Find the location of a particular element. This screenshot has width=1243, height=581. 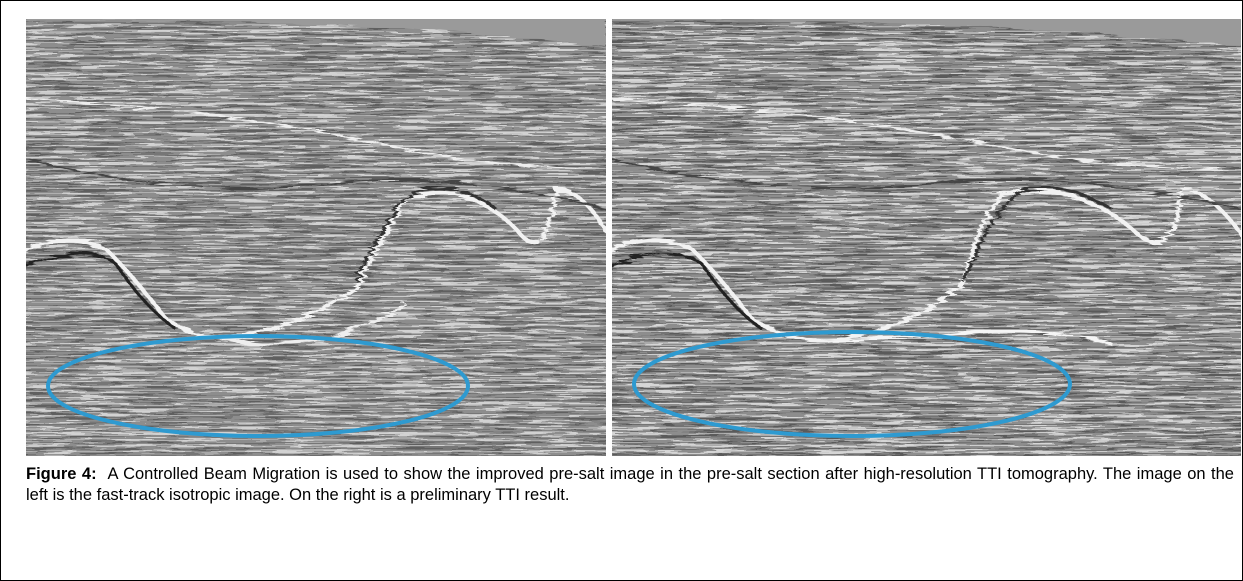

caption-label: Figure 4: is located at coordinates (61, 474).